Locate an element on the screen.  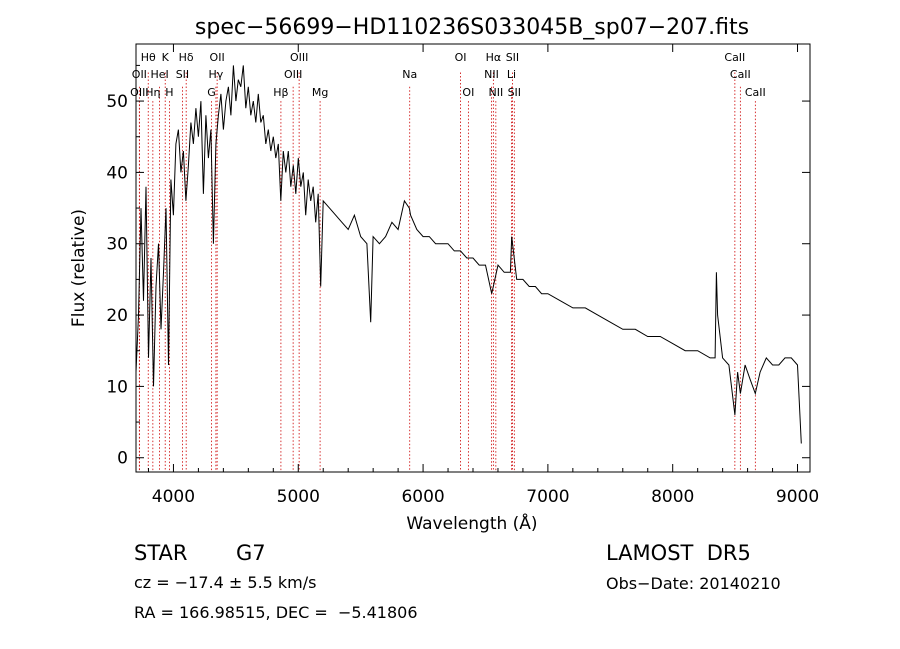
x-axis-label: Wavelength (Å) is located at coordinates (471, 523).